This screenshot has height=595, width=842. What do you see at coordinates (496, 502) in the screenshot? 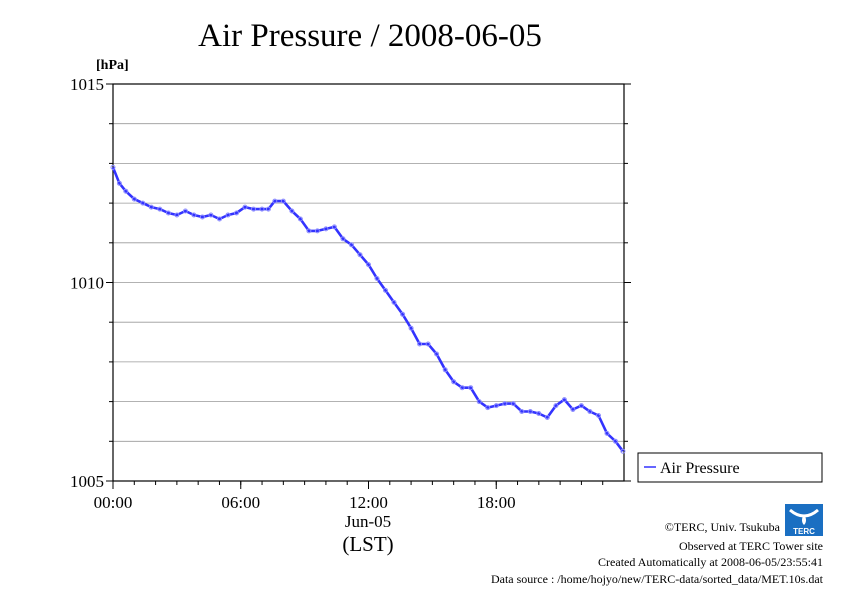
I see `x-tick-label: 18:00` at bounding box center [496, 502].